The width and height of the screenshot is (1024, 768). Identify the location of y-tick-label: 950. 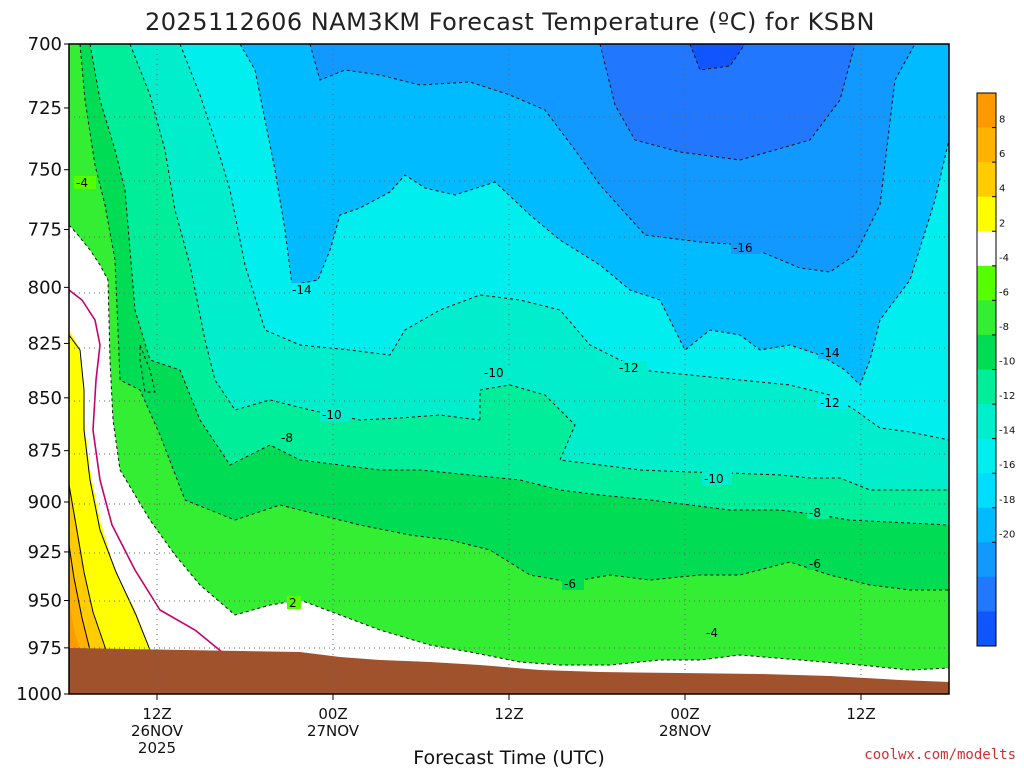
(45, 601).